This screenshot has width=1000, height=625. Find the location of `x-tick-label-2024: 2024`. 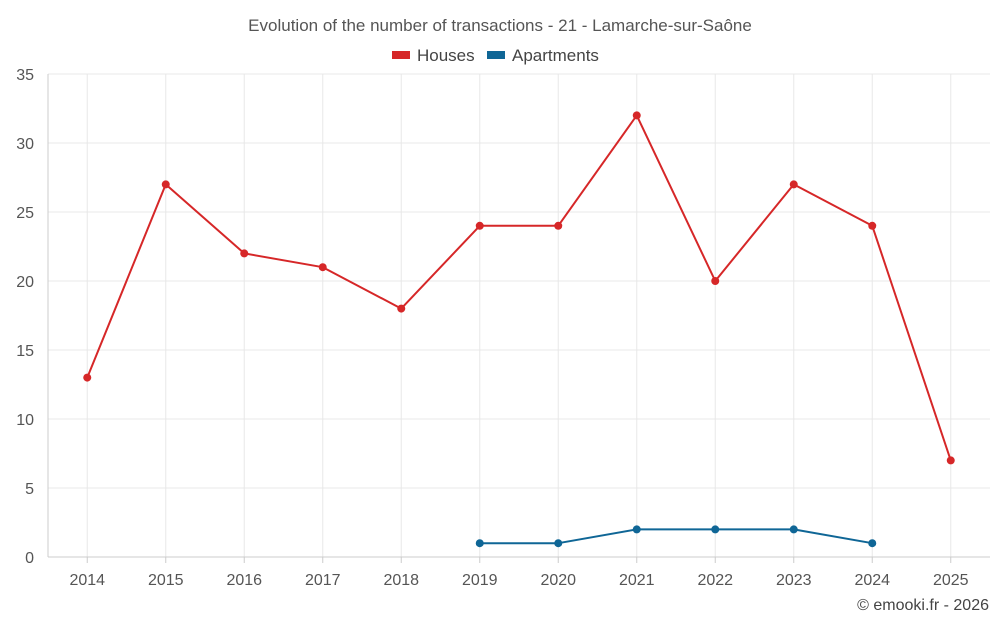

x-tick-label-2024: 2024 is located at coordinates (872, 580).